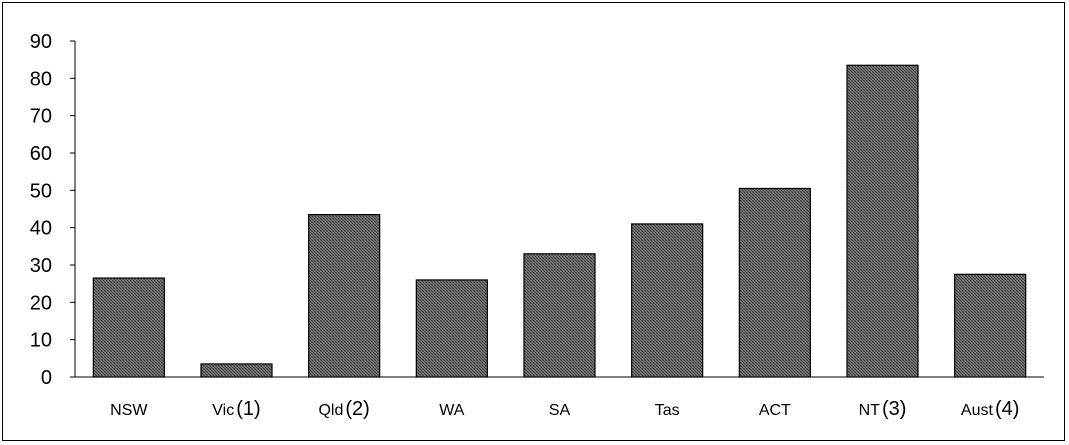  Describe the element at coordinates (41, 229) in the screenshot. I see `y-tick-label: 40` at that location.